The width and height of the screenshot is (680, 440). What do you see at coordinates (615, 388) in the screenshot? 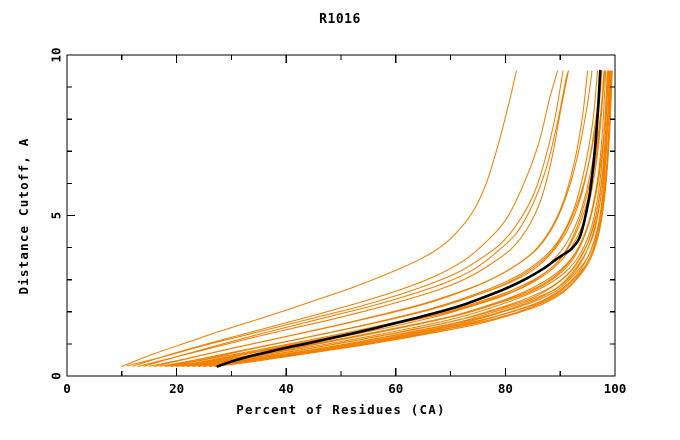
I see `x-tick-label: 100` at bounding box center [615, 388].